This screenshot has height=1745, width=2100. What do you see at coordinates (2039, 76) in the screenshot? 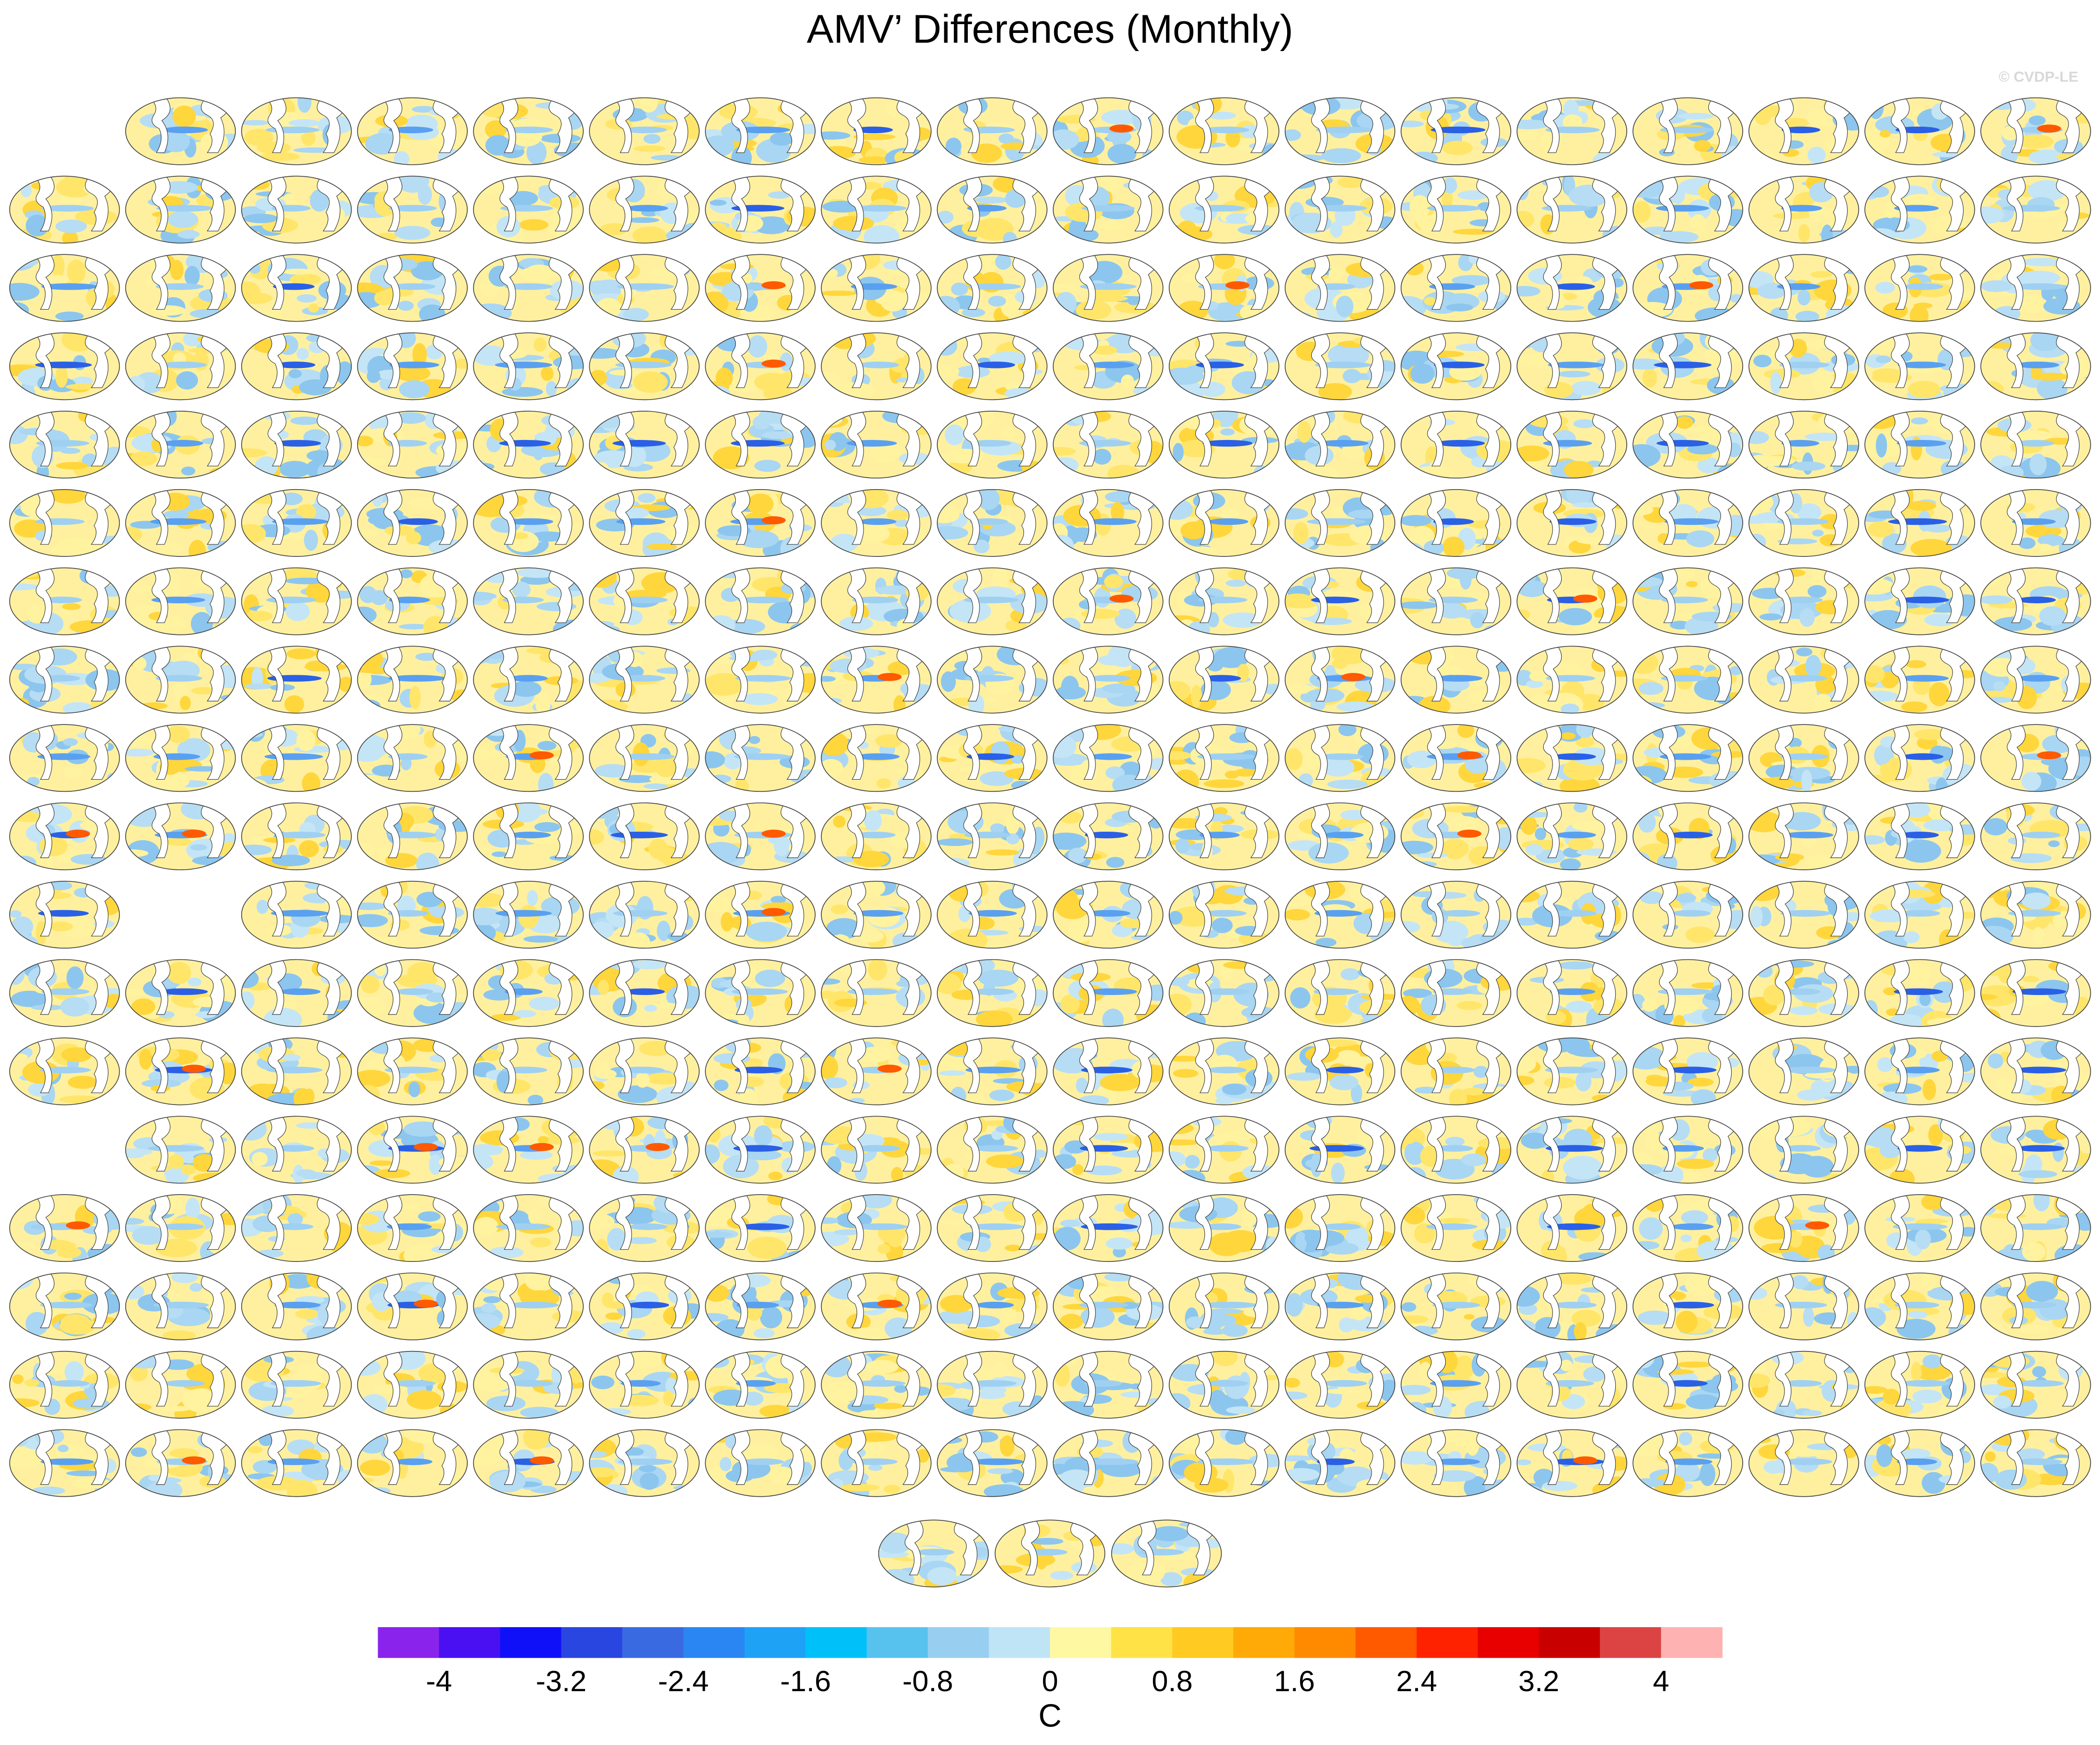
I see `watermark: © CVDP-LE` at bounding box center [2039, 76].